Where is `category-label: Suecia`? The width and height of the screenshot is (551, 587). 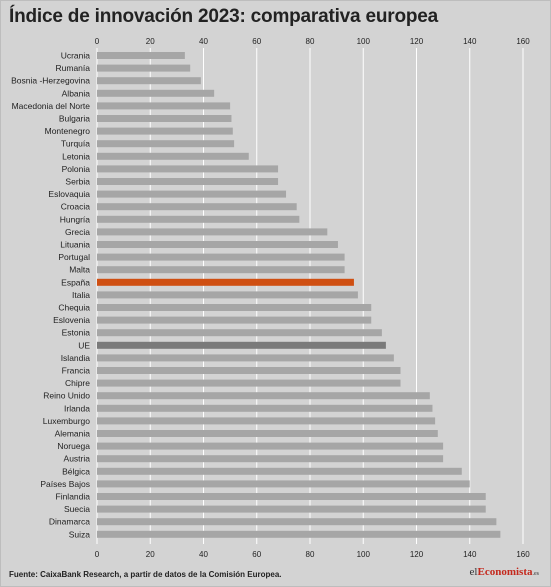
category-label: Suecia is located at coordinates (77, 509).